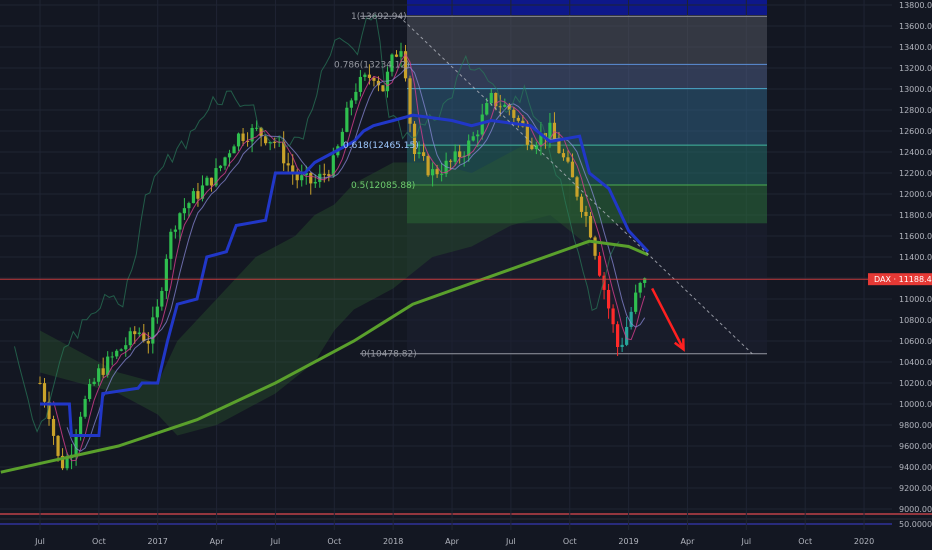 The height and width of the screenshot is (550, 932). What do you see at coordinates (915, 425) in the screenshot?
I see `y-tick-label: 9800.00` at bounding box center [915, 425].